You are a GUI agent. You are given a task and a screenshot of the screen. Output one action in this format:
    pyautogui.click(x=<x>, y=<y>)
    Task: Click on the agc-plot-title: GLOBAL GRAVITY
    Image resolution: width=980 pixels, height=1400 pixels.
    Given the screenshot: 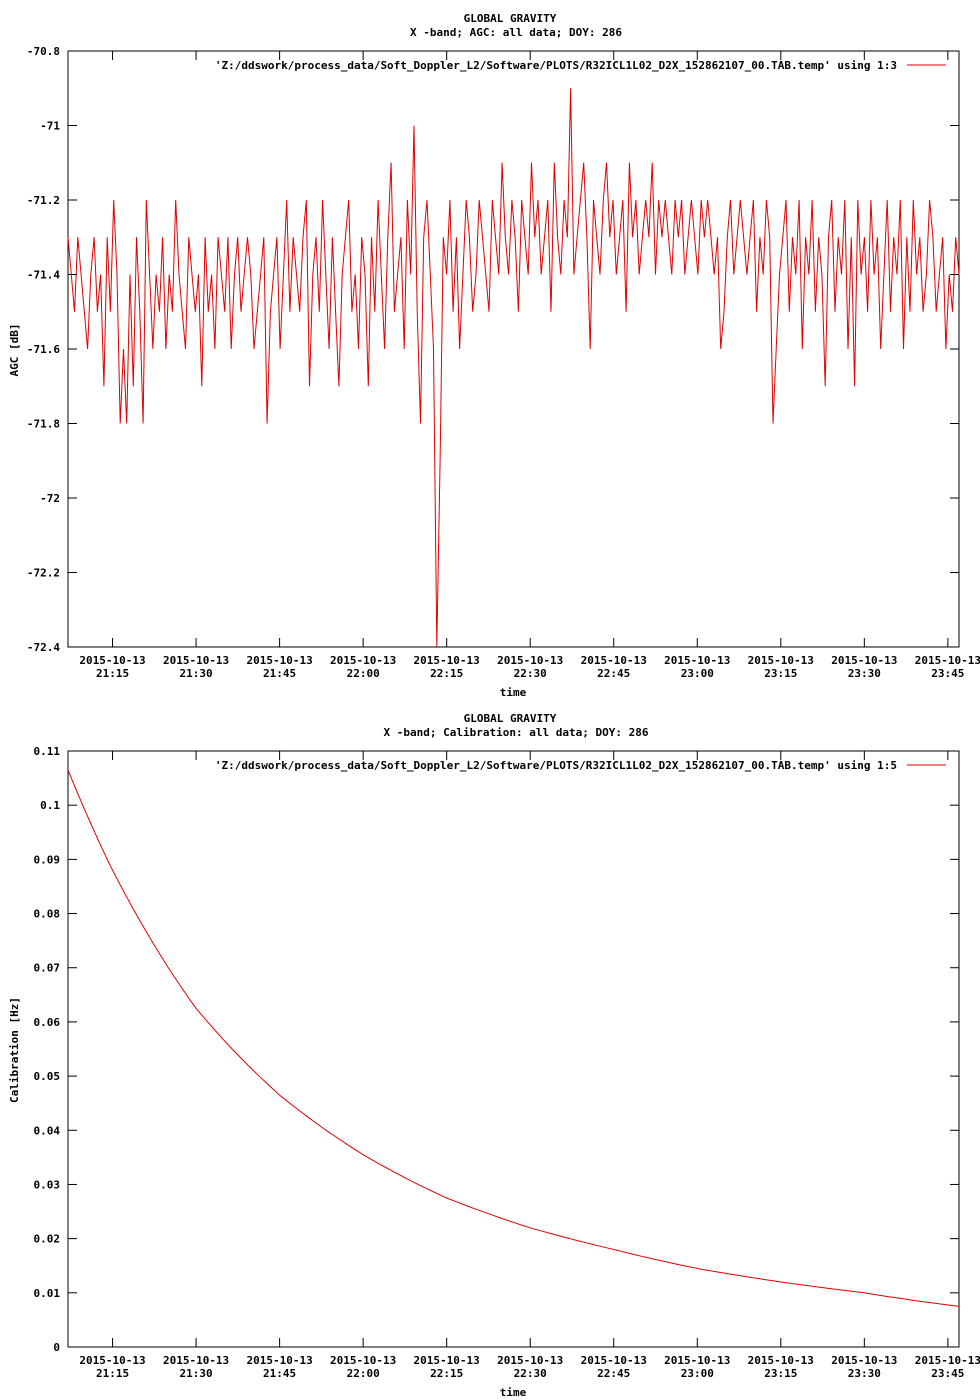 What is the action you would take?
    pyautogui.click(x=510, y=18)
    